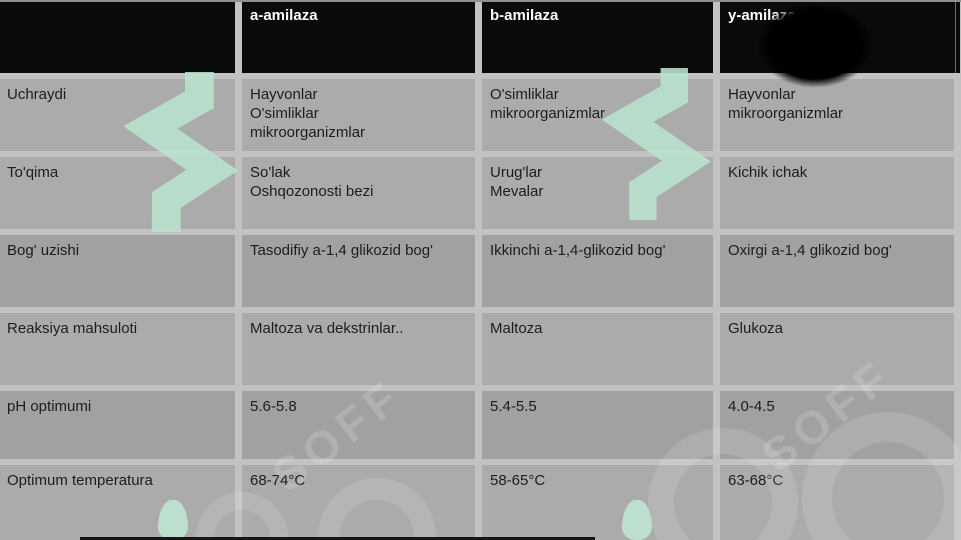  Describe the element at coordinates (597, 36) in the screenshot. I see `column-header-b-amilaza: b-amilaza` at that location.